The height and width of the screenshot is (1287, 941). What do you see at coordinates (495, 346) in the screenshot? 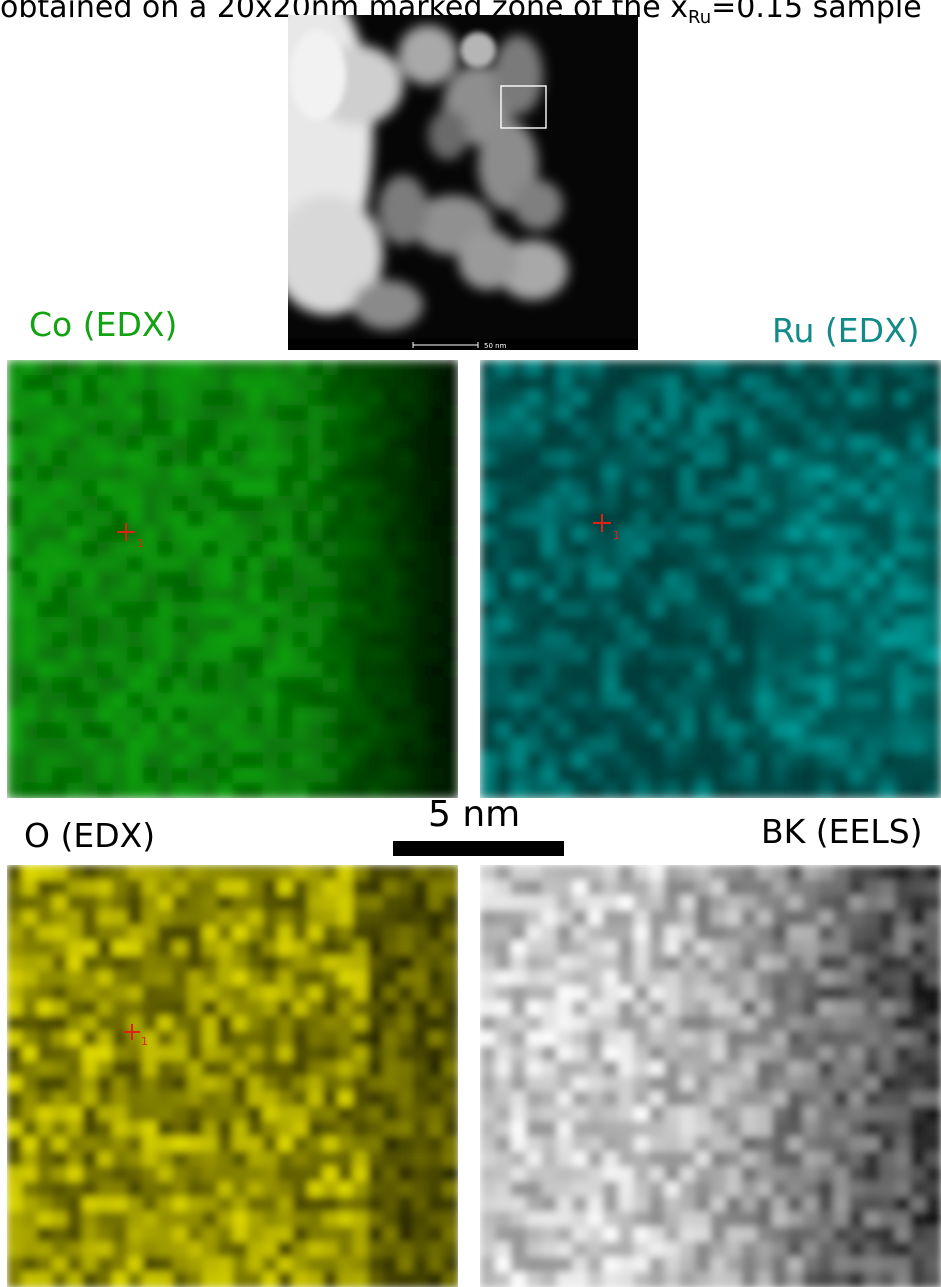
I see `haadf-scale-label: 50 nm` at bounding box center [495, 346].